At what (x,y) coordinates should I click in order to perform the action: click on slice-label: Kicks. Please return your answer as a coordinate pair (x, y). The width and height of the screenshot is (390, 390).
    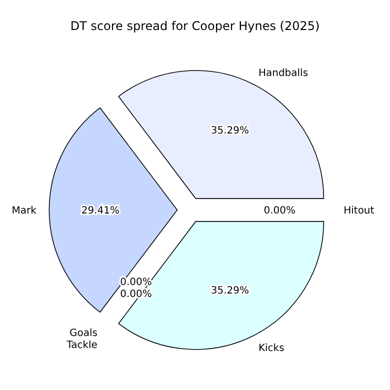
    Looking at the image, I should click on (271, 348).